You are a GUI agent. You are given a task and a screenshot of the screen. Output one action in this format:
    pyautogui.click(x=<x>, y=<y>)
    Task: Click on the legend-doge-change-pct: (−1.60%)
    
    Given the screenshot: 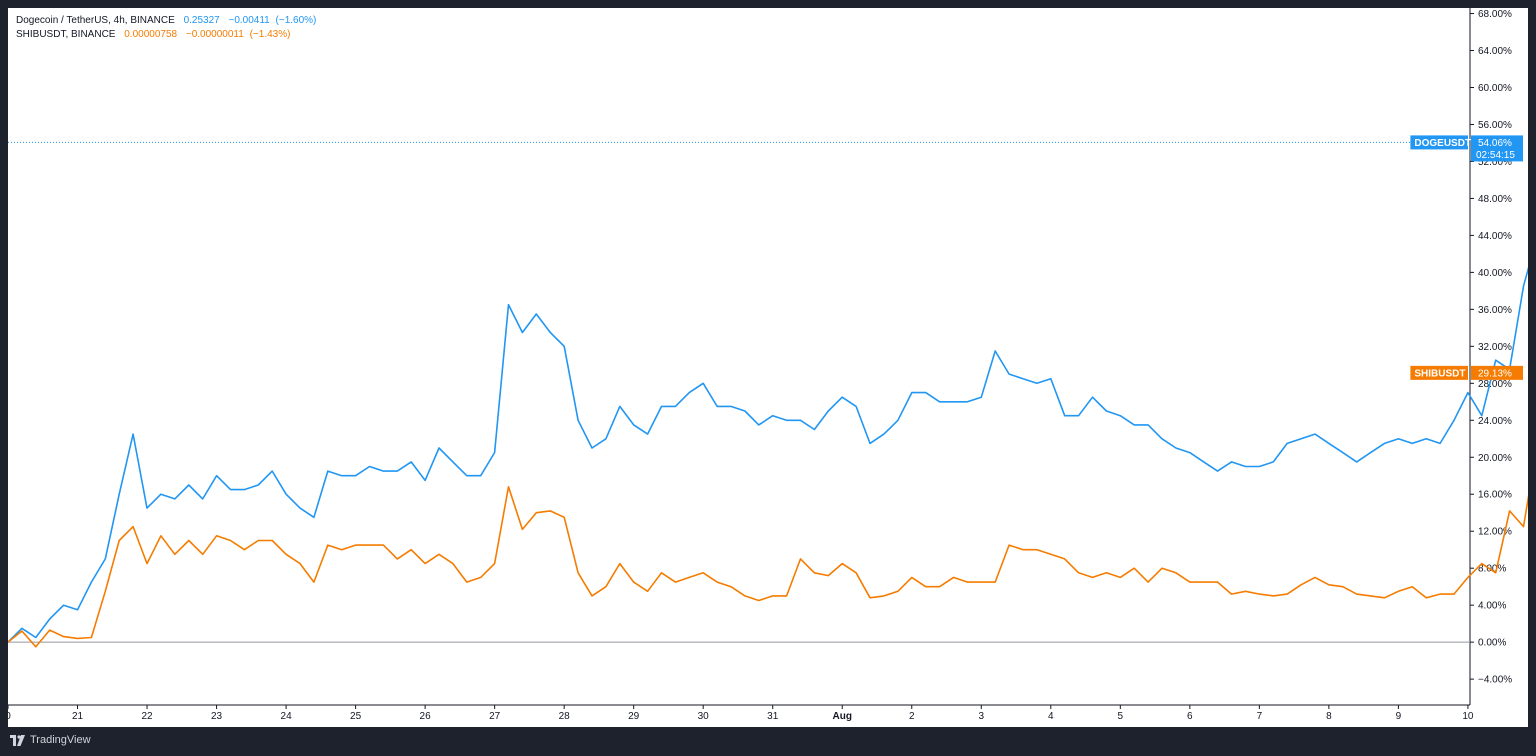 What is the action you would take?
    pyautogui.click(x=296, y=20)
    